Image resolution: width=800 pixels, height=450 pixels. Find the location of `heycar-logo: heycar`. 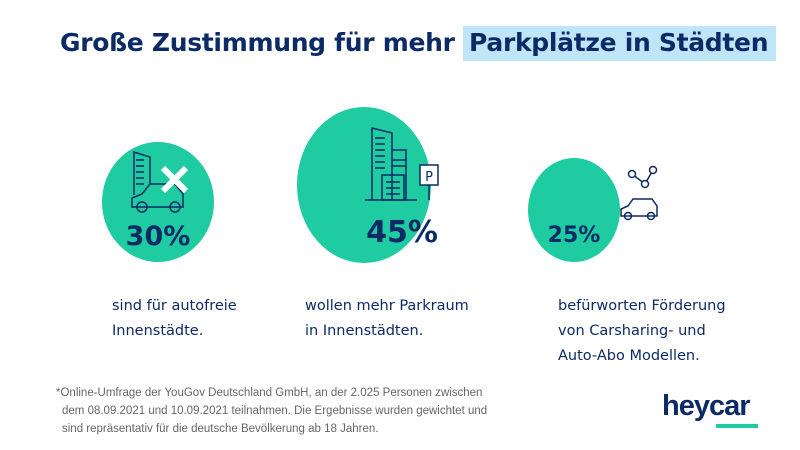

heycar-logo: heycar is located at coordinates (706, 406).